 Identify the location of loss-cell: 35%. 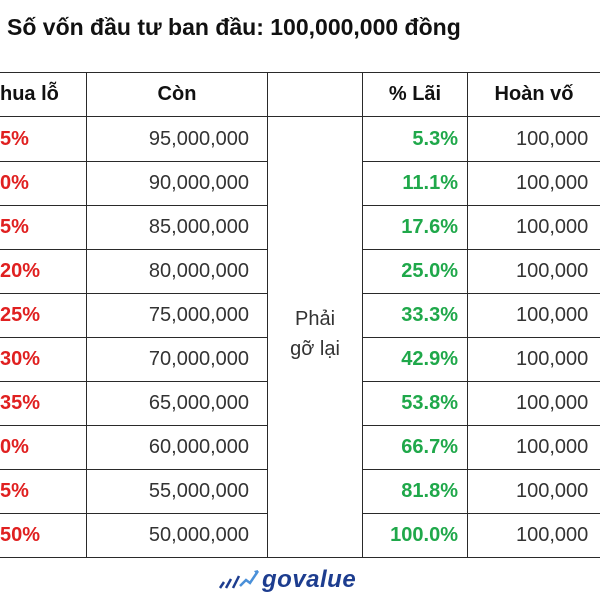
(20, 403).